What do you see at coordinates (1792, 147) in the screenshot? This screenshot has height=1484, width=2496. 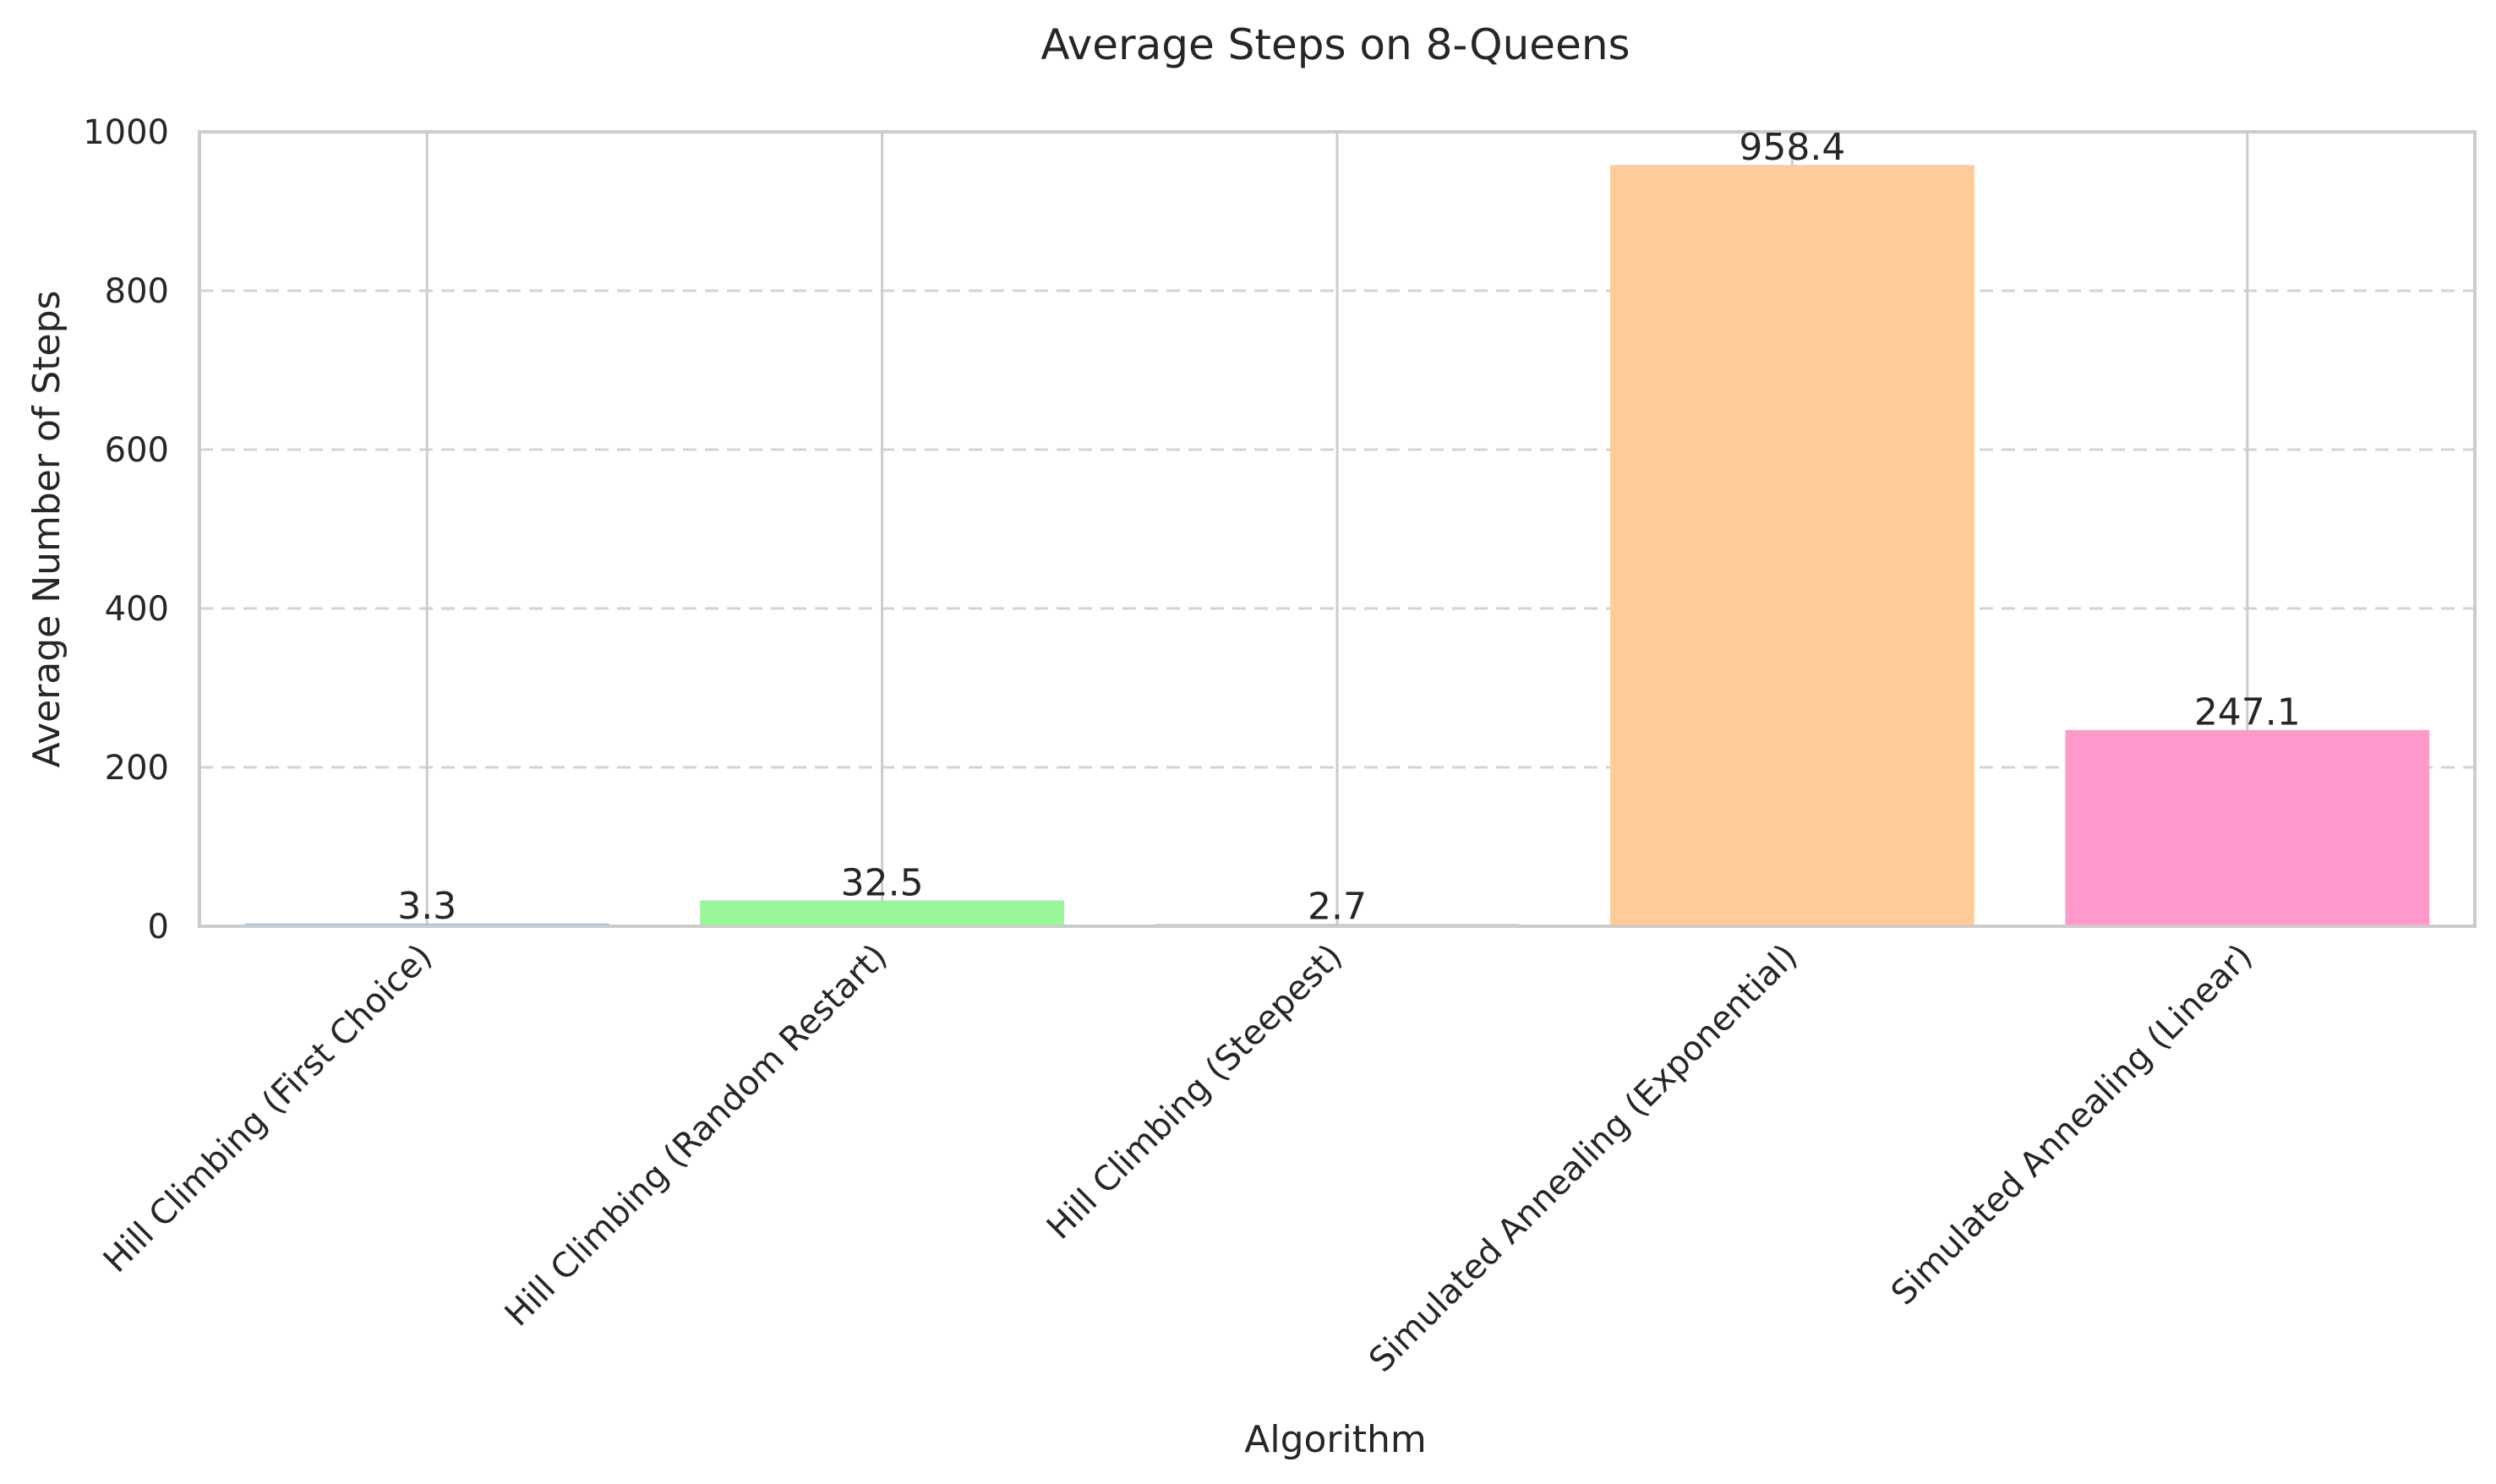 I see `bar-value-label: 958.4` at bounding box center [1792, 147].